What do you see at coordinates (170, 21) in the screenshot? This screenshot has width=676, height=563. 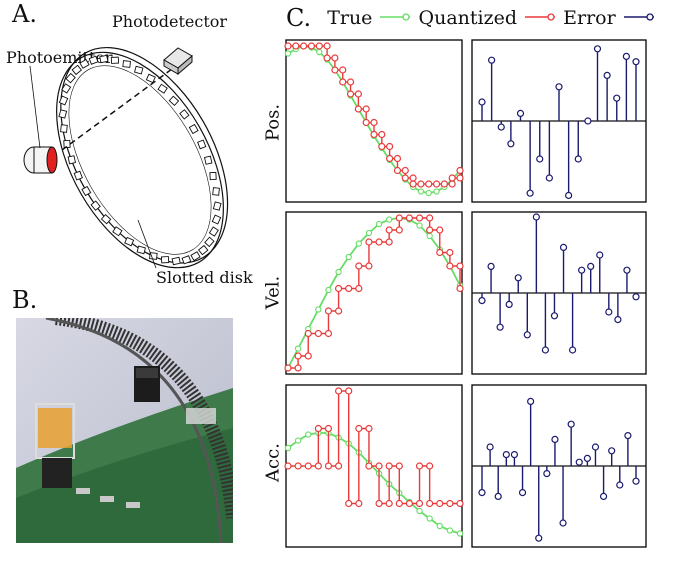 I see `photodetector-label: Photodetector` at bounding box center [170, 21].